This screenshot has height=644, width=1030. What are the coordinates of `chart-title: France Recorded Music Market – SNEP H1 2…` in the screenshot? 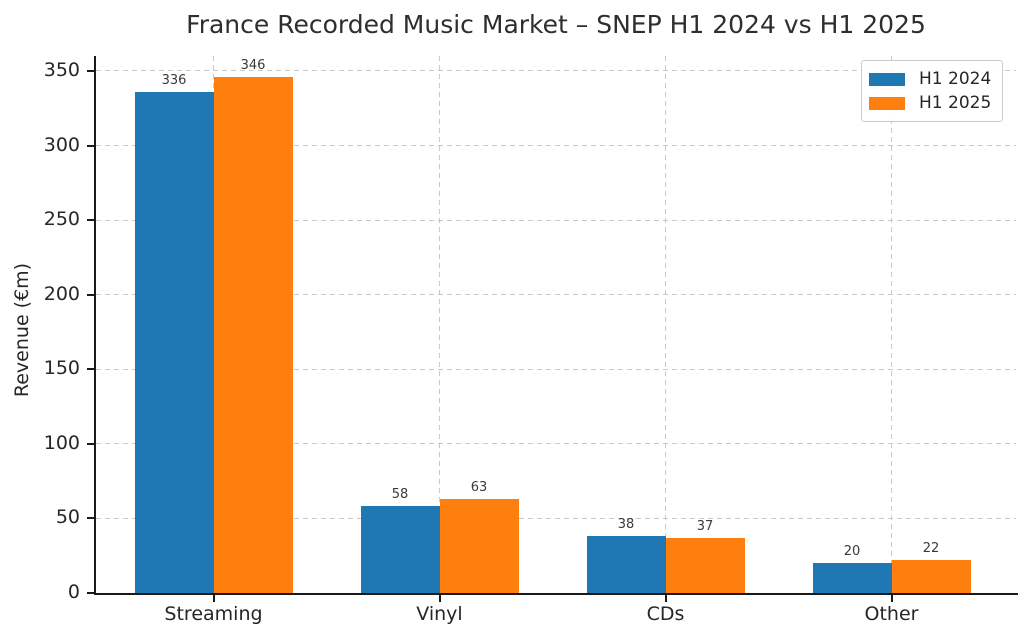 It's located at (556, 24).